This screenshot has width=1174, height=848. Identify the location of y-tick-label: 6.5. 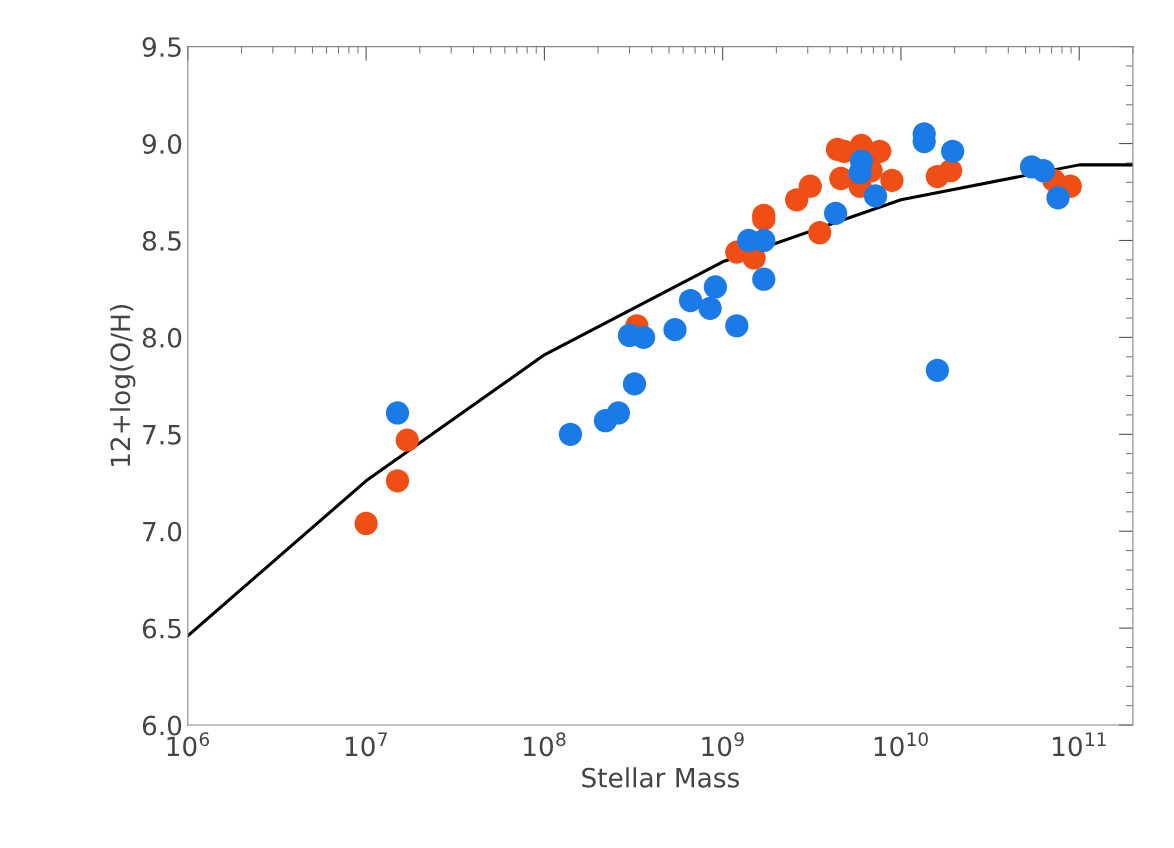
(161, 628).